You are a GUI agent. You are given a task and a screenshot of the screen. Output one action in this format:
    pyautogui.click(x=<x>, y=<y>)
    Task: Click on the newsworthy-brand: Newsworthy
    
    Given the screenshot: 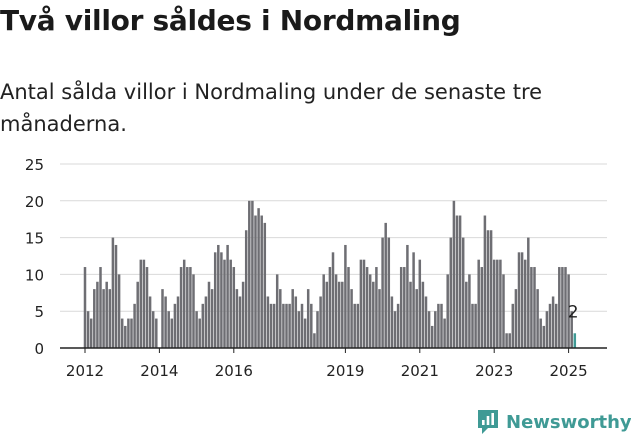 What is the action you would take?
    pyautogui.click(x=553, y=422)
    